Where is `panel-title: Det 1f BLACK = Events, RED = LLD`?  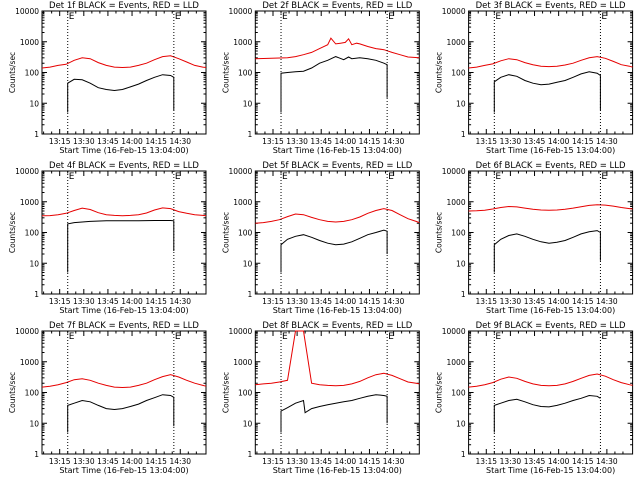
panel-title: Det 1f BLACK = Events, RED = LLD is located at coordinates (124, 6).